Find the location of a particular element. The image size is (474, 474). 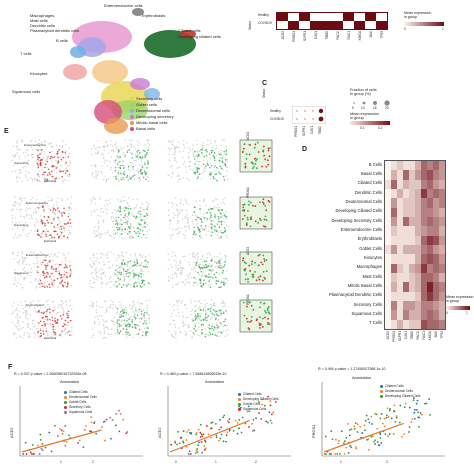

panel-c-size-title: Fraction of cells in group (%) is located at coordinates (363, 92).